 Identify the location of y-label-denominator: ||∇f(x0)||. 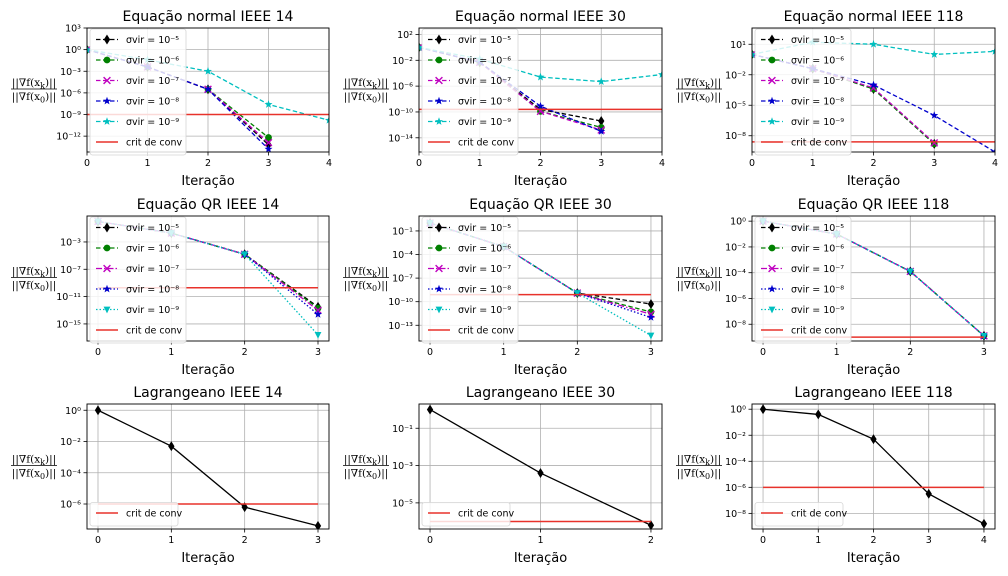
(699, 287).